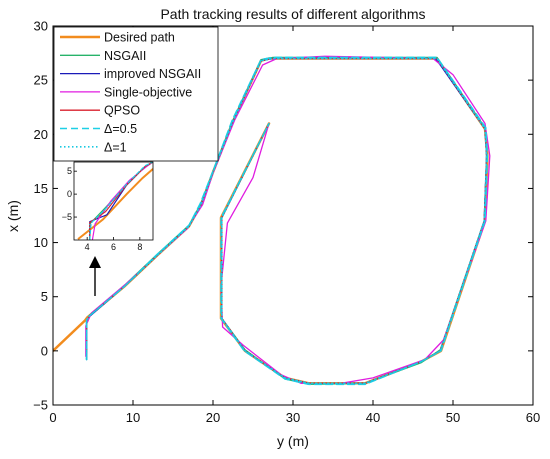 Image resolution: width=550 pixels, height=459 pixels. What do you see at coordinates (148, 92) in the screenshot?
I see `legend-label-3: Single-objective` at bounding box center [148, 92].